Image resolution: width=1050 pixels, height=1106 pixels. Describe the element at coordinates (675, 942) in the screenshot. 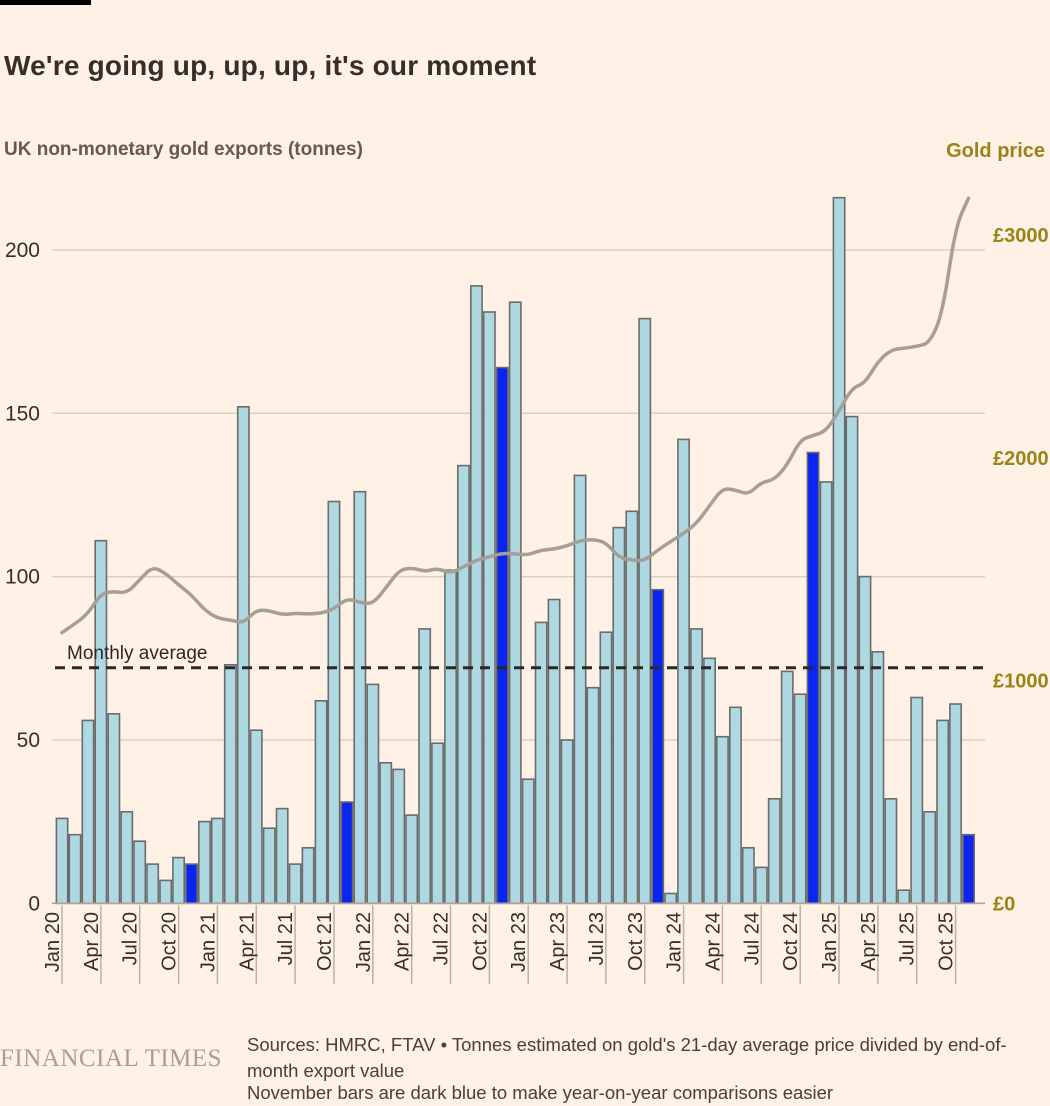

I see `x-tick-label: Jan 24` at that location.